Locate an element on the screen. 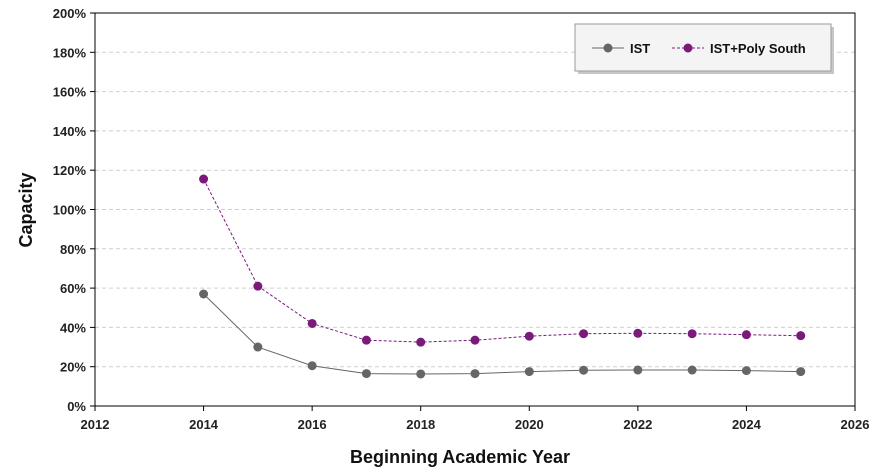 This screenshot has height=471, width=892. x-axis-title: Beginning Academic Year is located at coordinates (460, 457).